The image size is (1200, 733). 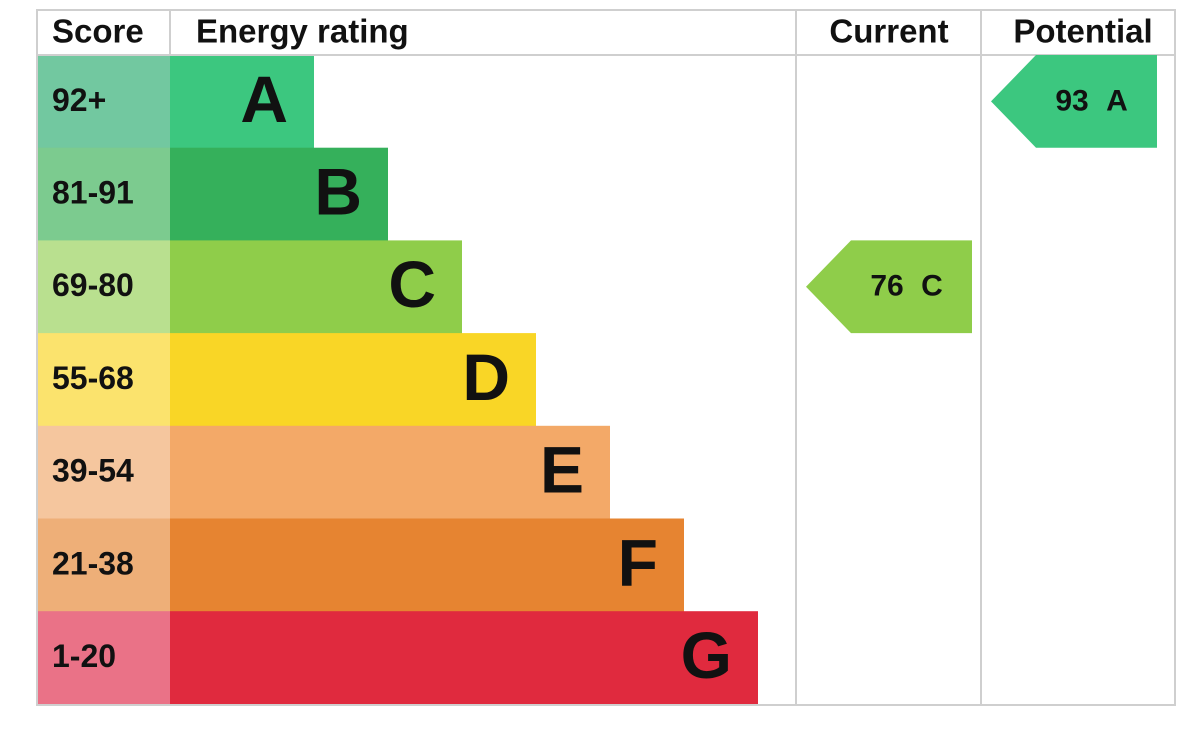 I want to click on score-range: 92+, so click(x=79, y=100).